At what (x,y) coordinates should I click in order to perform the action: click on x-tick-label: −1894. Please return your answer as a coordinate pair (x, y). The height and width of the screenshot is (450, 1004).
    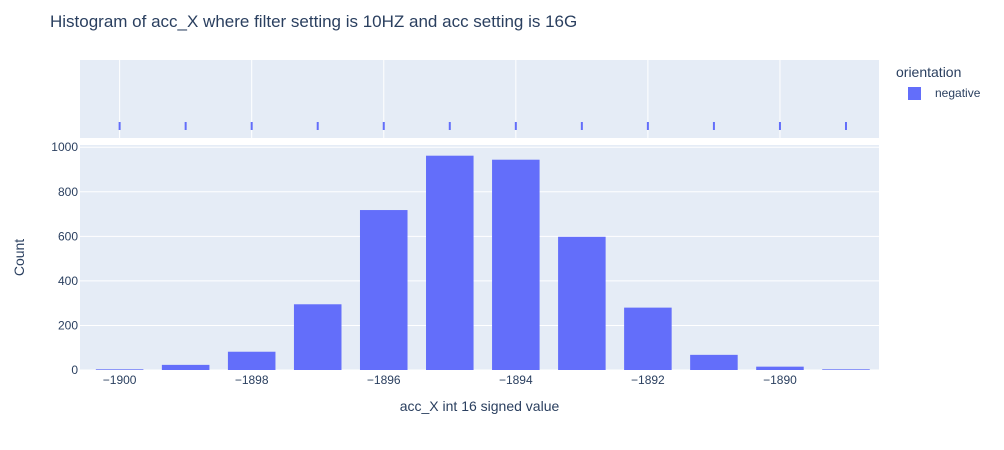
    Looking at the image, I should click on (516, 380).